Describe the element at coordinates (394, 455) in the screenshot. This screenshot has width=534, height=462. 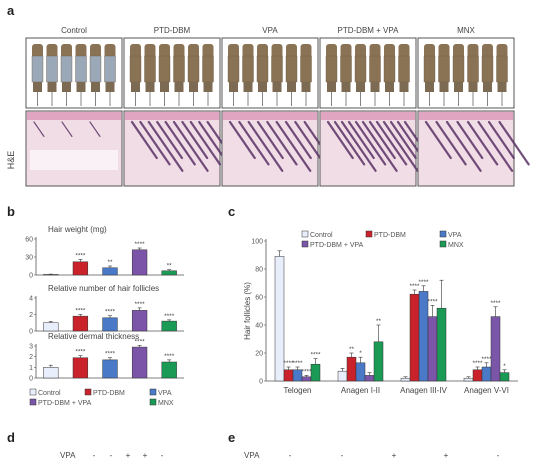
I see `panel-e-marks: - - + + -` at that location.